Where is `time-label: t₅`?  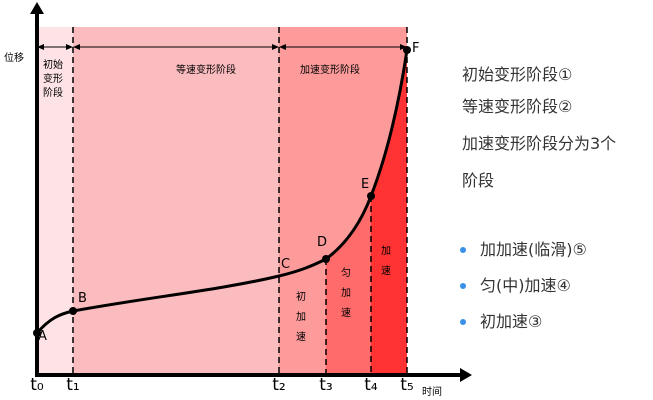 time-label: t₅ is located at coordinates (406, 385).